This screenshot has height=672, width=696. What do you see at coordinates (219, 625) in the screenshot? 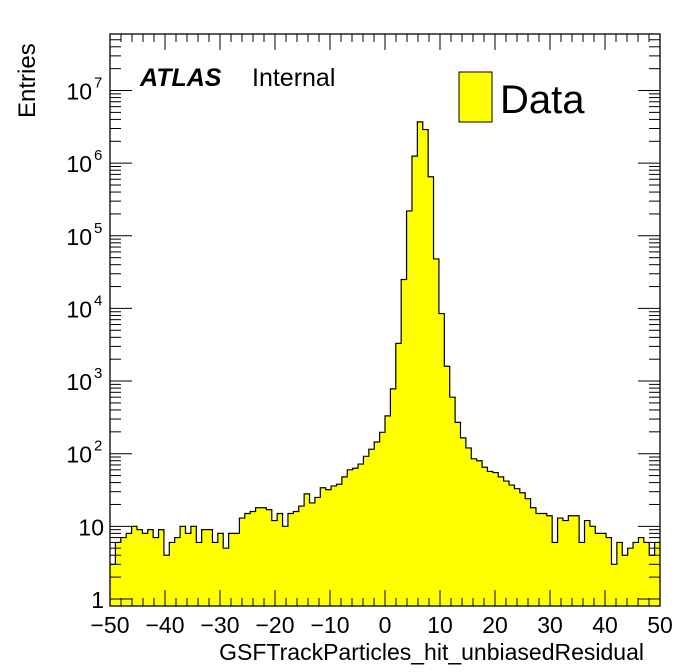
I see `x-tick-label: −30` at bounding box center [219, 625].